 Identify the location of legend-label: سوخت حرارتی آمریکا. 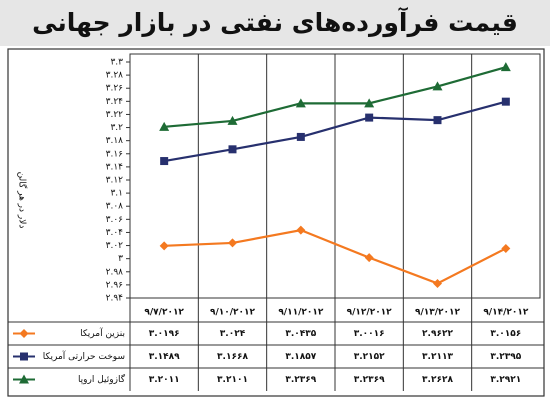
(84, 356).